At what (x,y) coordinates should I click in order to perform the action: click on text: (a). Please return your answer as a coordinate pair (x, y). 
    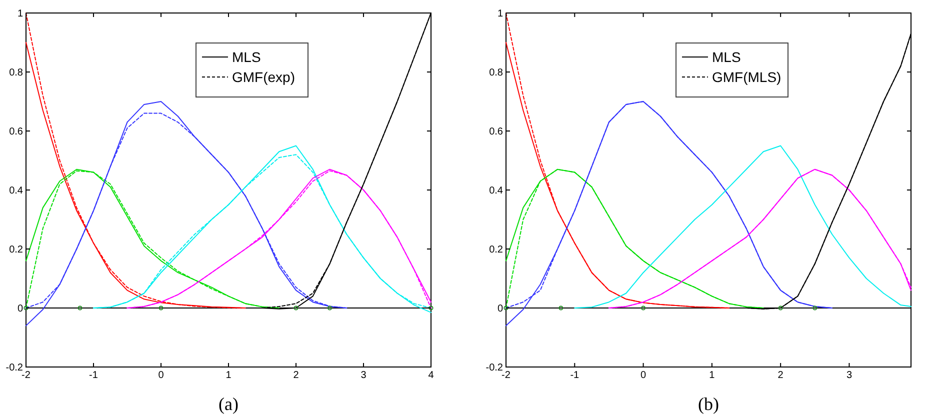
    Looking at the image, I should click on (228, 404).